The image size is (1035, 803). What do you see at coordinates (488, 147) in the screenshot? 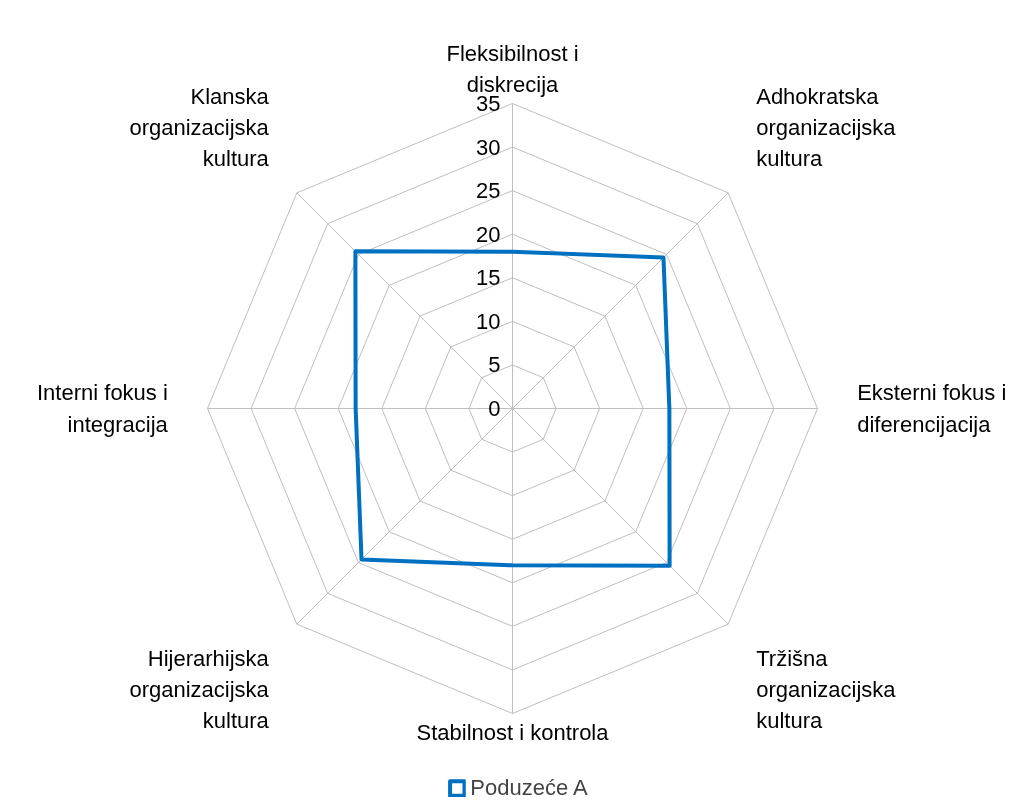
I see `y-tick-label: 30` at bounding box center [488, 147].